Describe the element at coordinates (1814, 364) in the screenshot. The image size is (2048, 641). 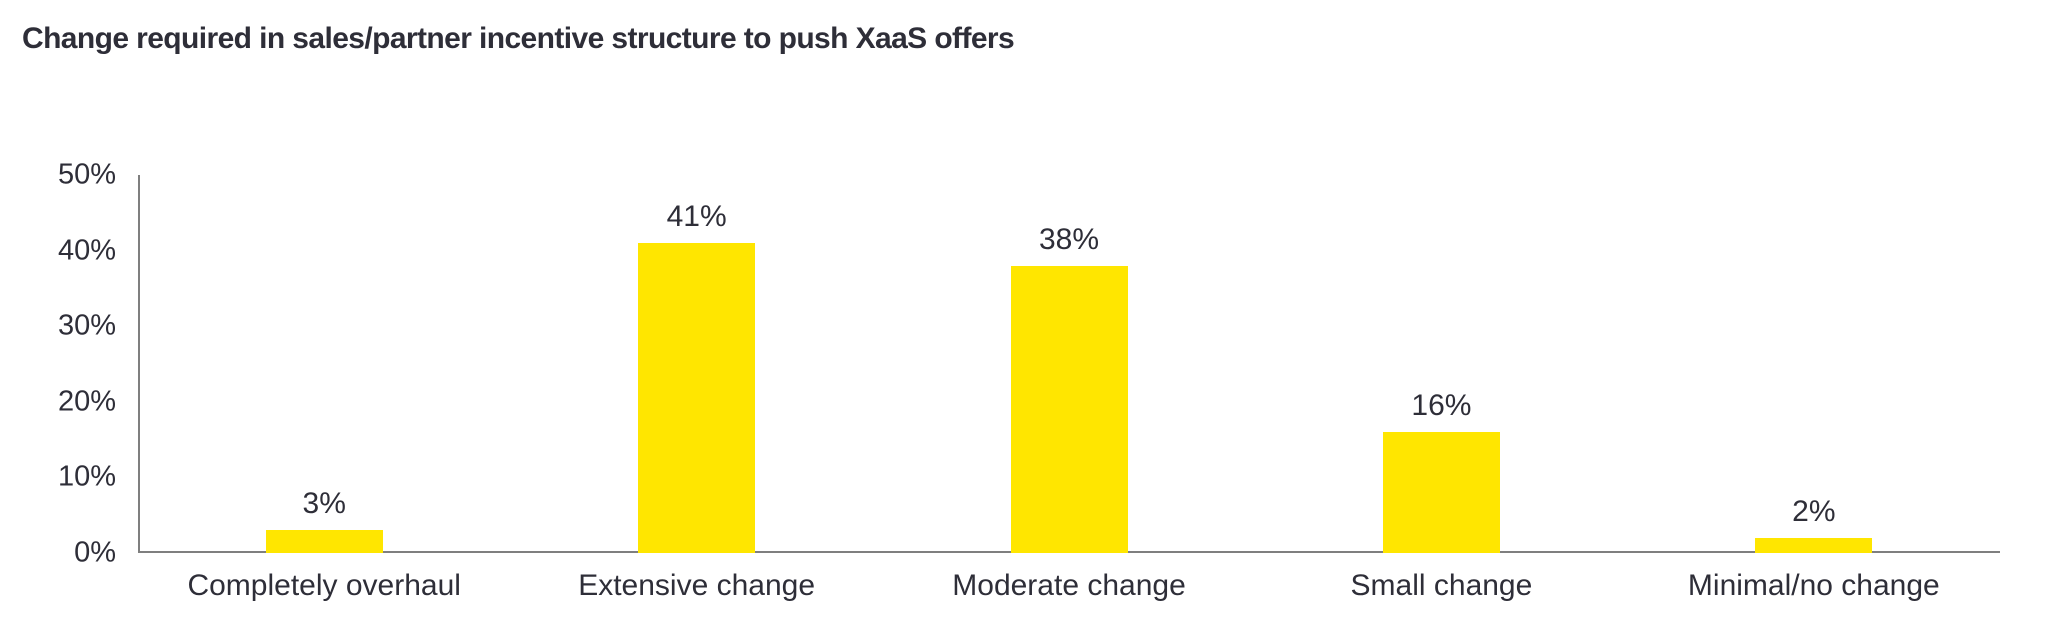
I see `bar-slot: 2%` at that location.